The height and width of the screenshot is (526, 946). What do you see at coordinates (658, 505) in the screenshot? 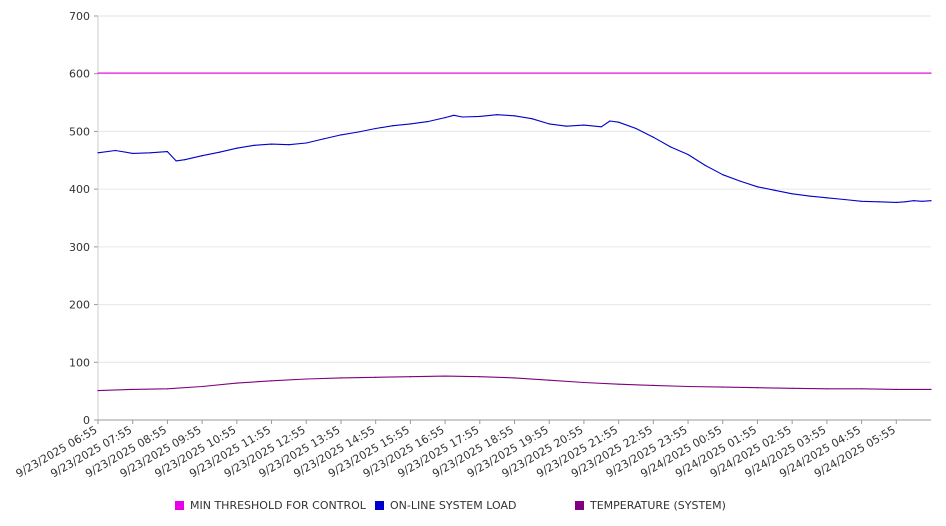
I see `legend-label: TEMPERATURE (SYSTEM)` at bounding box center [658, 505].